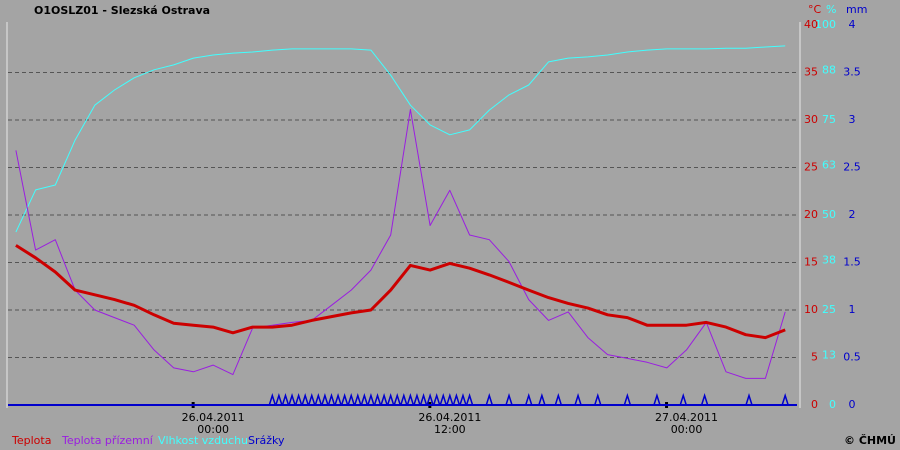 The width and height of the screenshot is (900, 450). Describe the element at coordinates (203, 440) in the screenshot. I see `legend-entry: Vlhkost vzduchu` at that location.